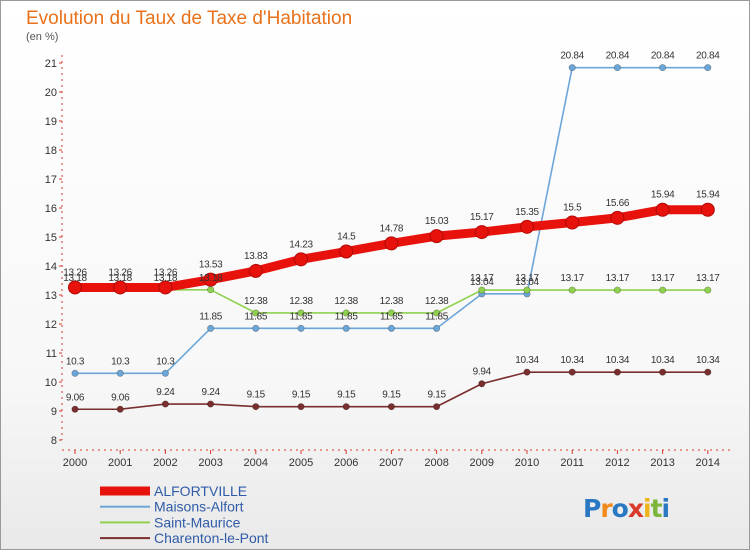 This screenshot has width=750, height=550. What do you see at coordinates (51, 209) in the screenshot?
I see `y-tick-label: 16` at bounding box center [51, 209].